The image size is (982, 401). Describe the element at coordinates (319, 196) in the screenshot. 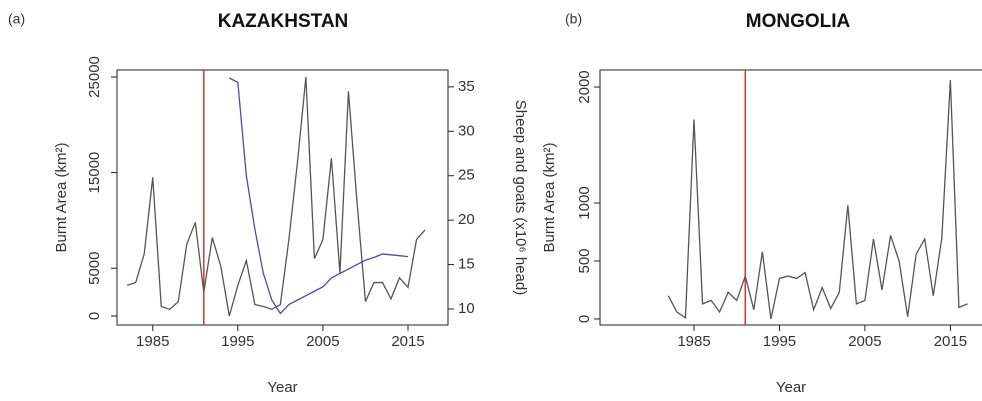

I see `data-line` at that location.